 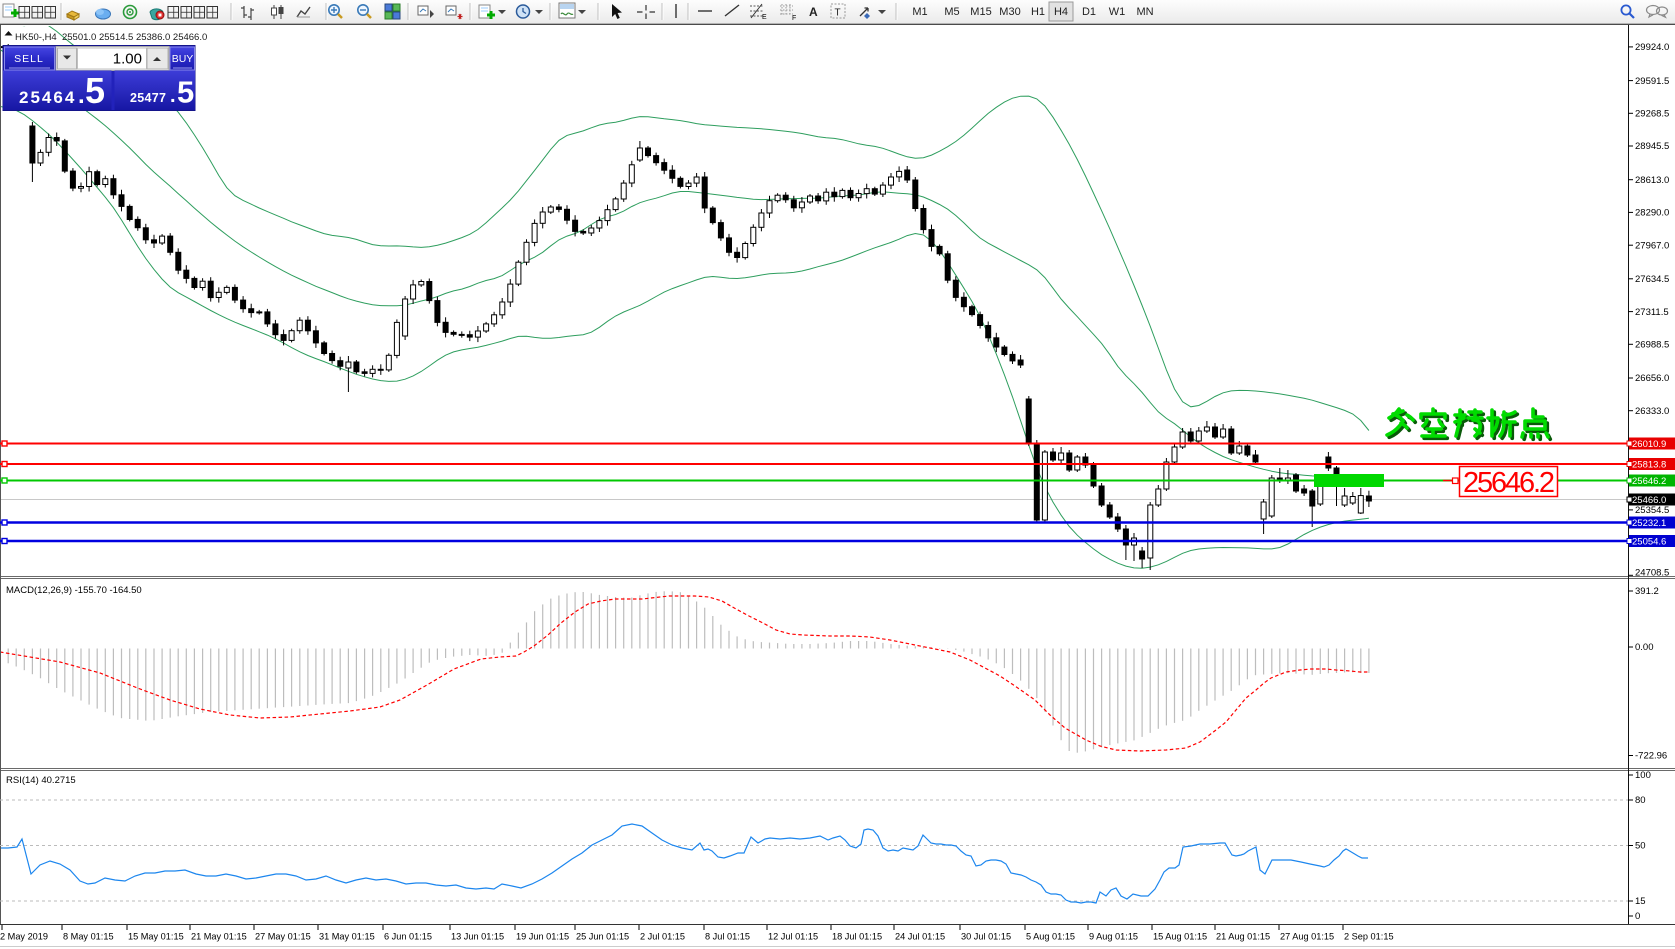 I want to click on svg-text: 28945.5, so click(x=1652, y=146).